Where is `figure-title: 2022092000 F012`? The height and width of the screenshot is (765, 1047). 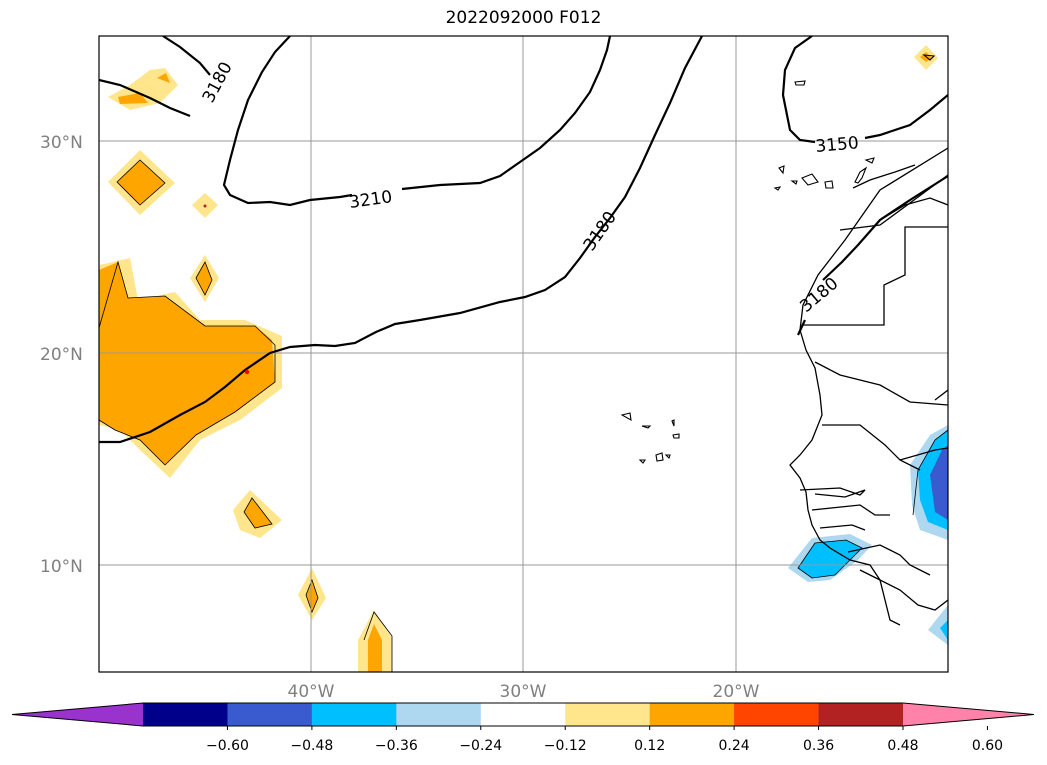 figure-title: 2022092000 F012 is located at coordinates (523, 18).